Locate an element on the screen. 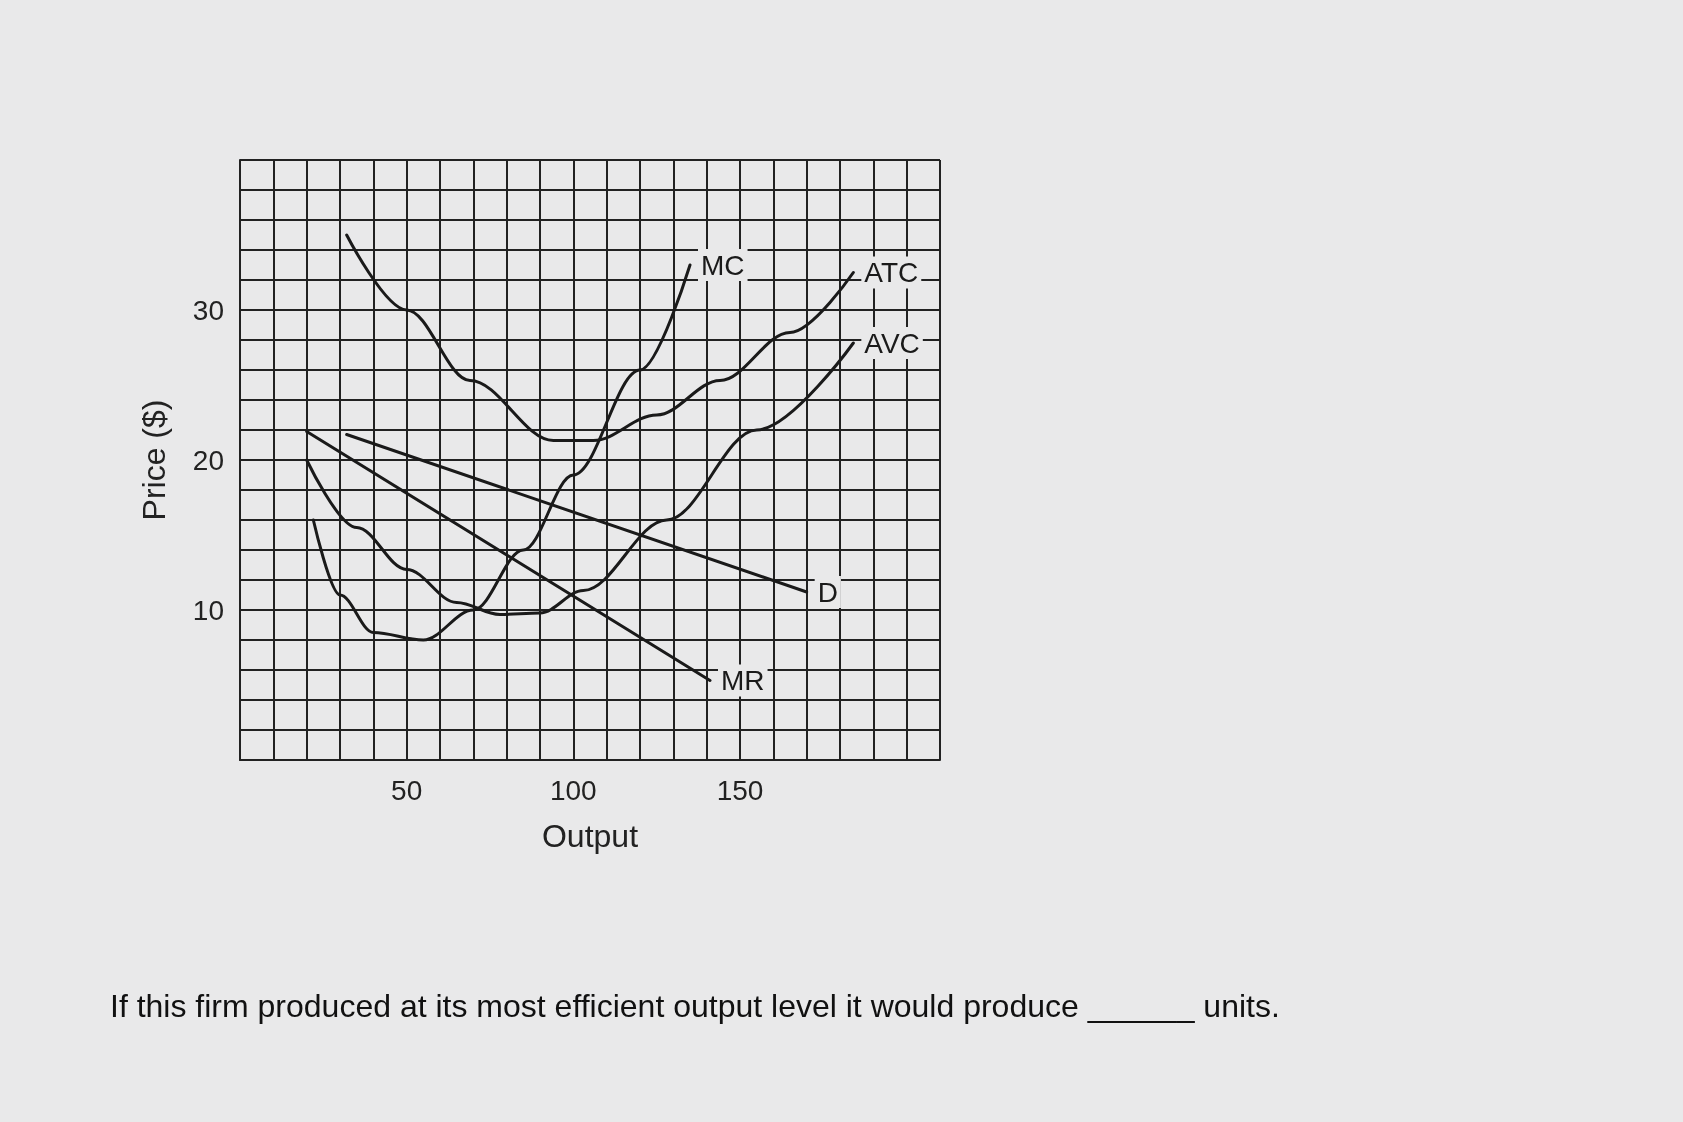 Image resolution: width=1683 pixels, height=1122 pixels. x-tick-label: 50 is located at coordinates (407, 790).